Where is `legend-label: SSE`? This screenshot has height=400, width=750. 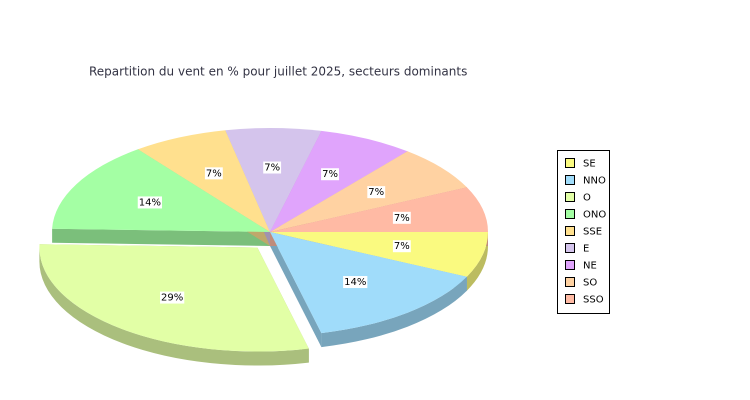
legend-label: SSE is located at coordinates (592, 232).